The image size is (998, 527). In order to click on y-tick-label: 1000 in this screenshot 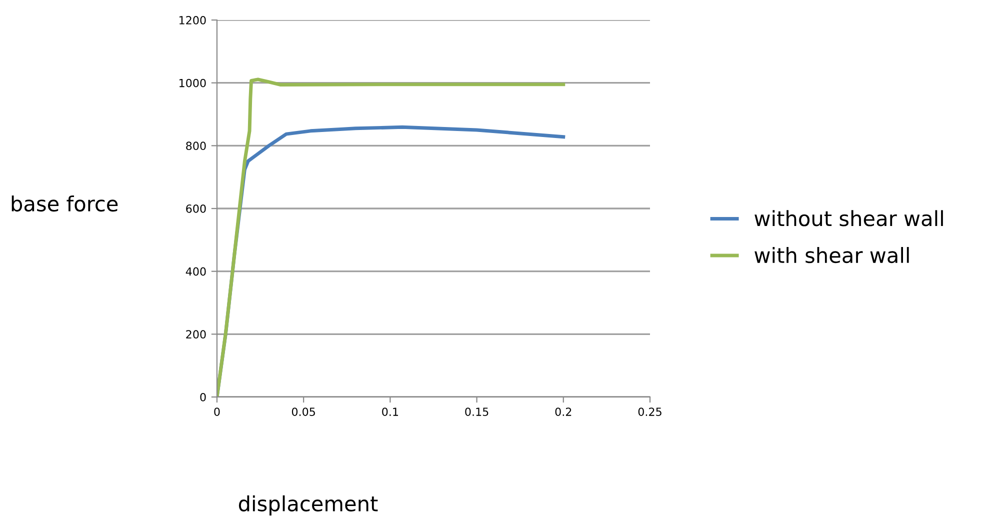, I will do `click(192, 83)`.